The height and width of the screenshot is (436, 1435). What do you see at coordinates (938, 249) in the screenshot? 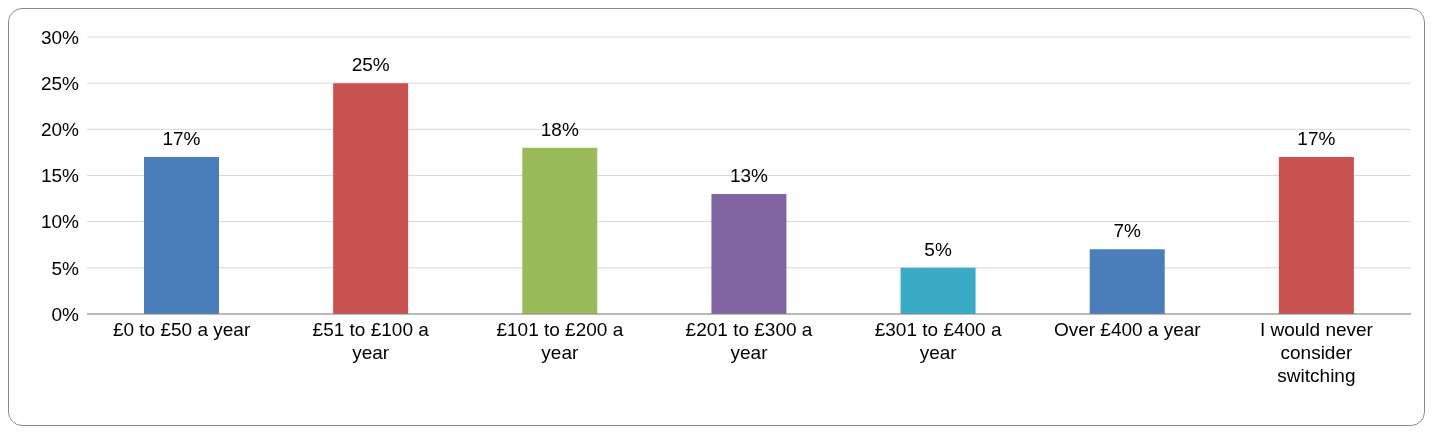
I see `data-label: 5%` at bounding box center [938, 249].